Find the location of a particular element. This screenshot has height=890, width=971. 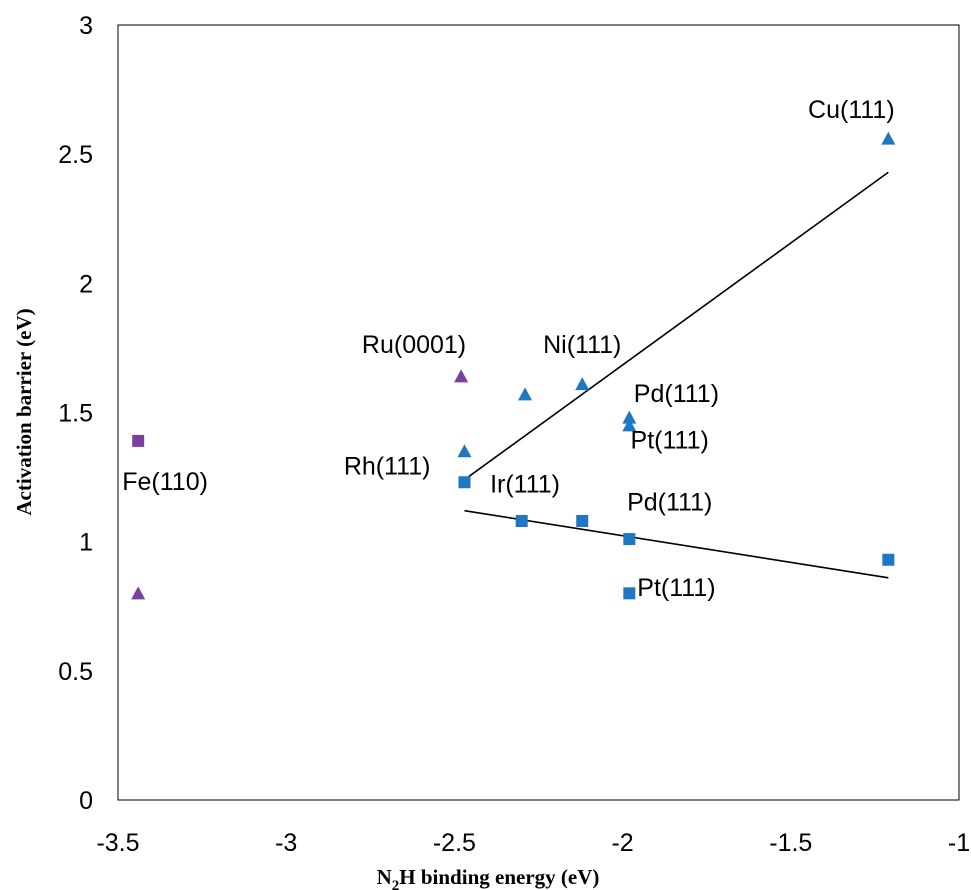

y-tick-label: 1 is located at coordinates (86, 543).